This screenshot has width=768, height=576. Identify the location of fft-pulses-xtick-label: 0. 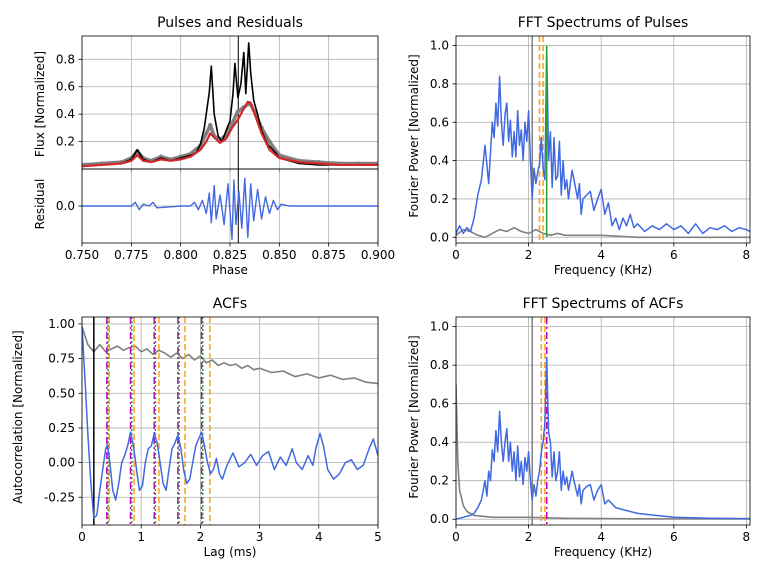
(456, 255).